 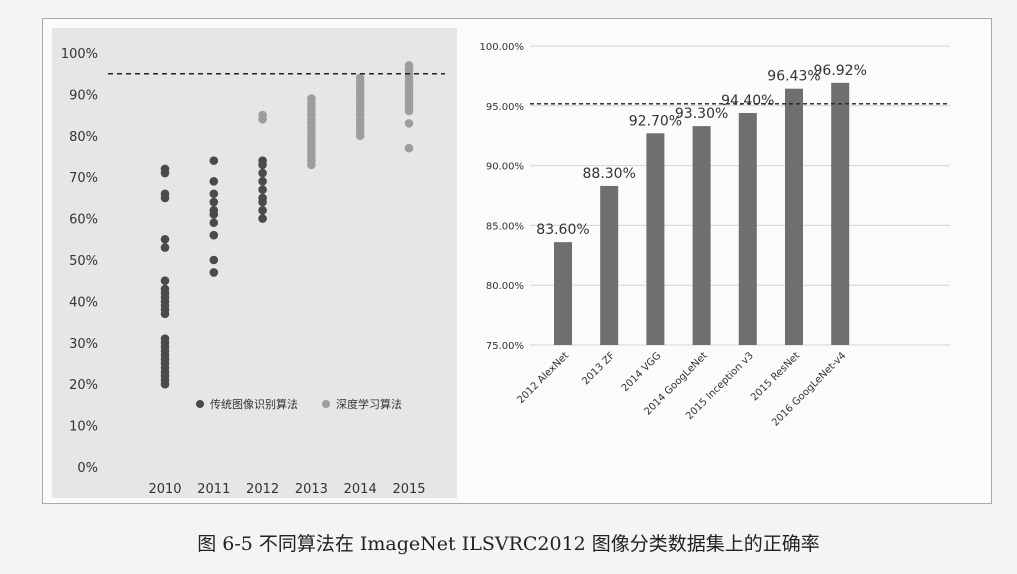 What do you see at coordinates (164, 489) in the screenshot?
I see `x-tick-label: 2010` at bounding box center [164, 489].